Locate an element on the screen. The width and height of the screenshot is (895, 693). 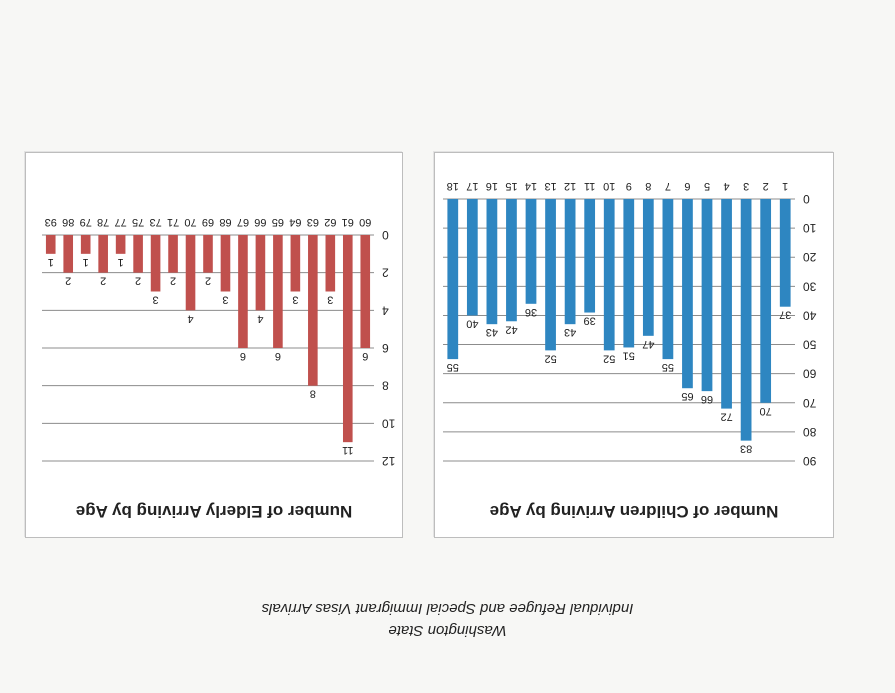
y-tick-label: 20 is located at coordinates (810, 257).